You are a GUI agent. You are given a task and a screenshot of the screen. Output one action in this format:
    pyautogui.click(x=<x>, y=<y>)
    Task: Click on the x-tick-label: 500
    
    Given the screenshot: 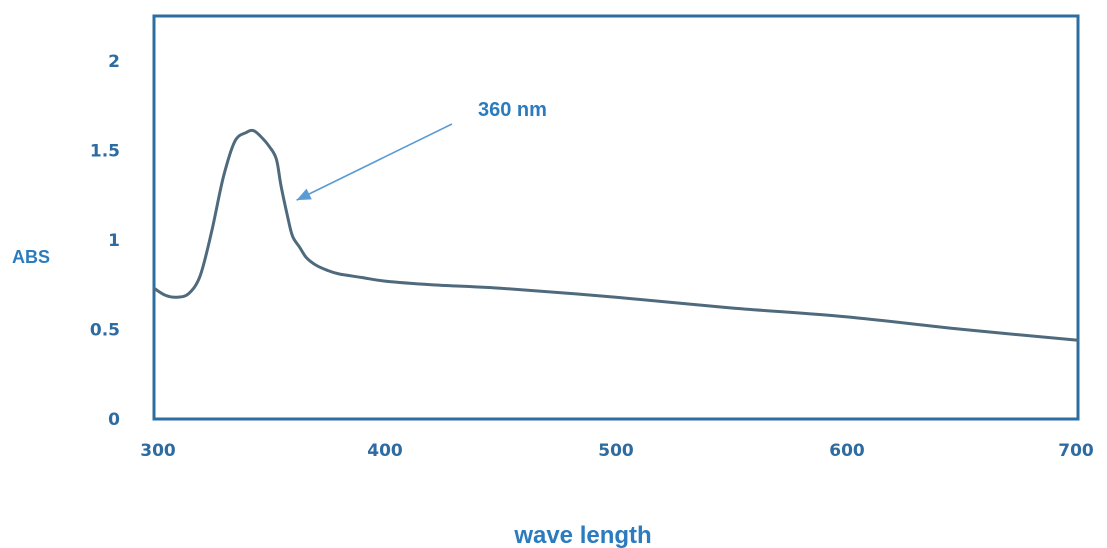 What is the action you would take?
    pyautogui.click(x=616, y=451)
    